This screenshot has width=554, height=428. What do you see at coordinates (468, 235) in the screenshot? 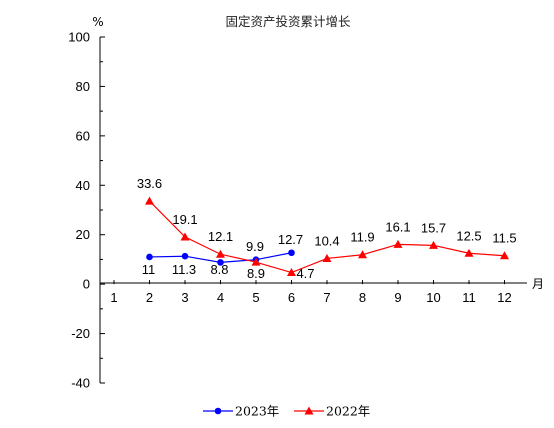
I see `data-label-2022: 12.5` at bounding box center [468, 235].